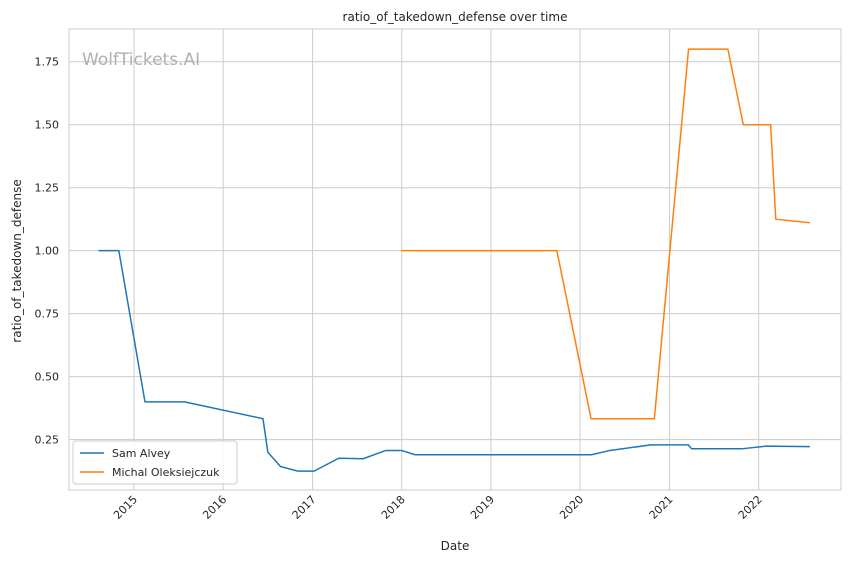 Image resolution: width=852 pixels, height=561 pixels. Describe the element at coordinates (47, 377) in the screenshot. I see `y-tick-label: 0.50` at that location.